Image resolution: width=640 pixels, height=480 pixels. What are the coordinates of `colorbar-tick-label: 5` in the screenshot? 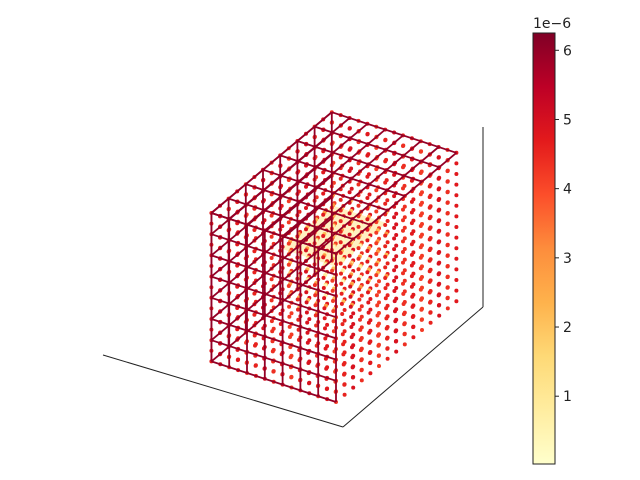 It's located at (567, 120).